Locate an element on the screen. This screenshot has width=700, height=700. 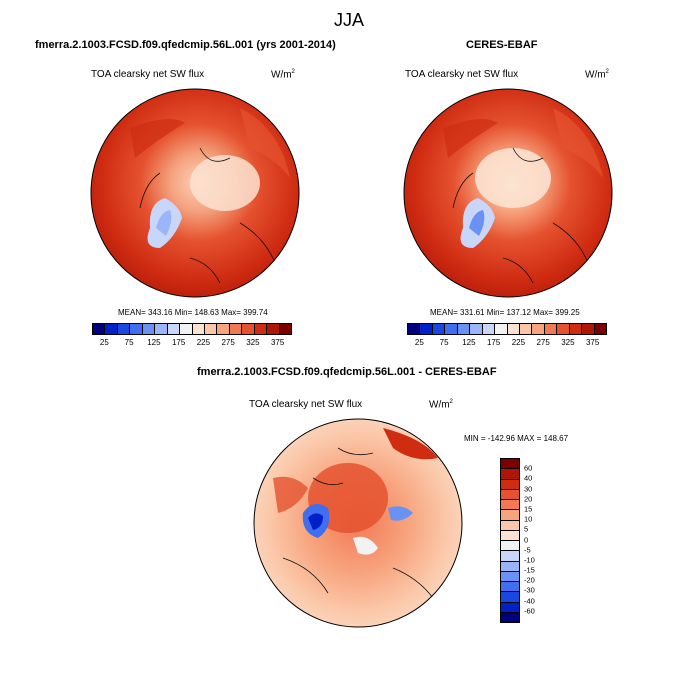
panel1-units: W/m2 is located at coordinates (283, 75).